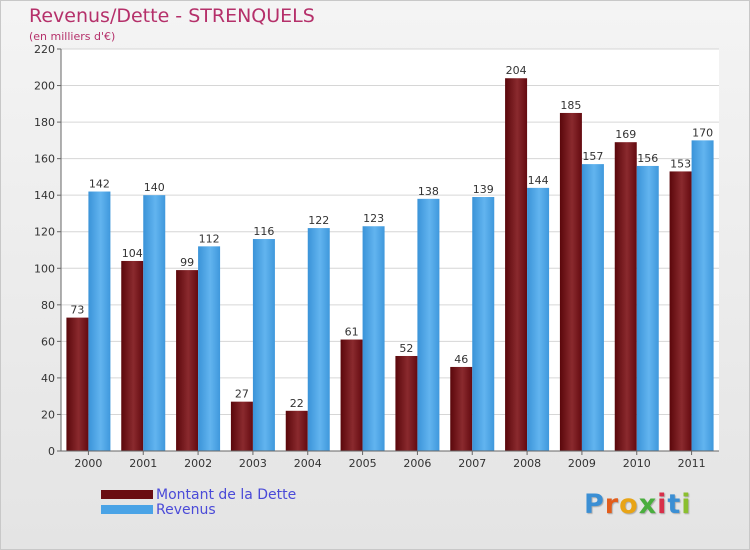  I want to click on value-label-dette: 99, so click(187, 262).